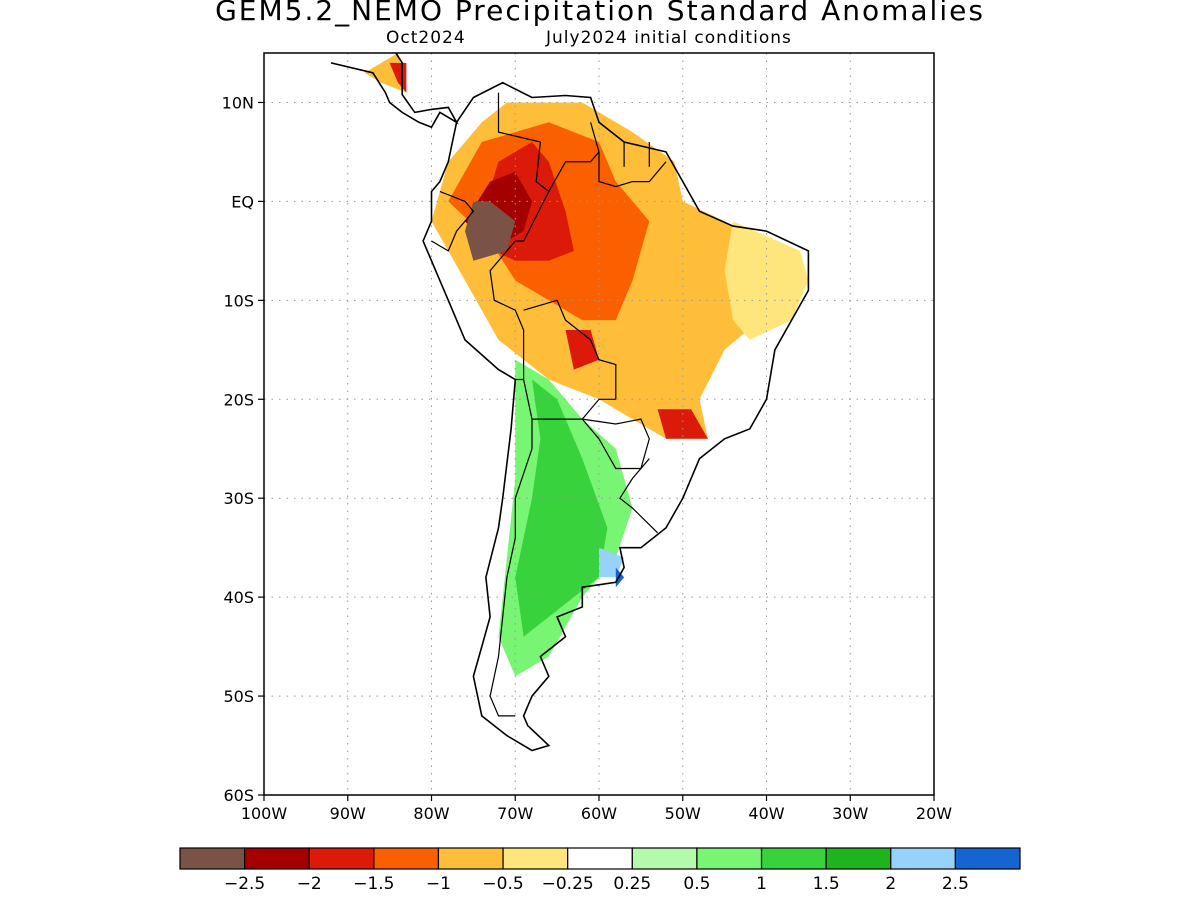 The image size is (1200, 900). I want to click on anomaly-region-wet_extreme, so click(620, 577).